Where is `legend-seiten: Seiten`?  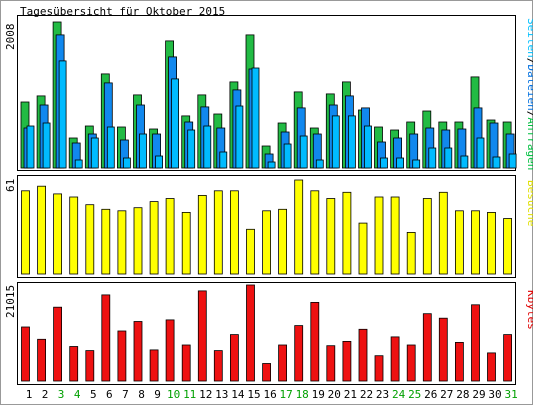 legend-seiten: Seiten is located at coordinates (529, 38).